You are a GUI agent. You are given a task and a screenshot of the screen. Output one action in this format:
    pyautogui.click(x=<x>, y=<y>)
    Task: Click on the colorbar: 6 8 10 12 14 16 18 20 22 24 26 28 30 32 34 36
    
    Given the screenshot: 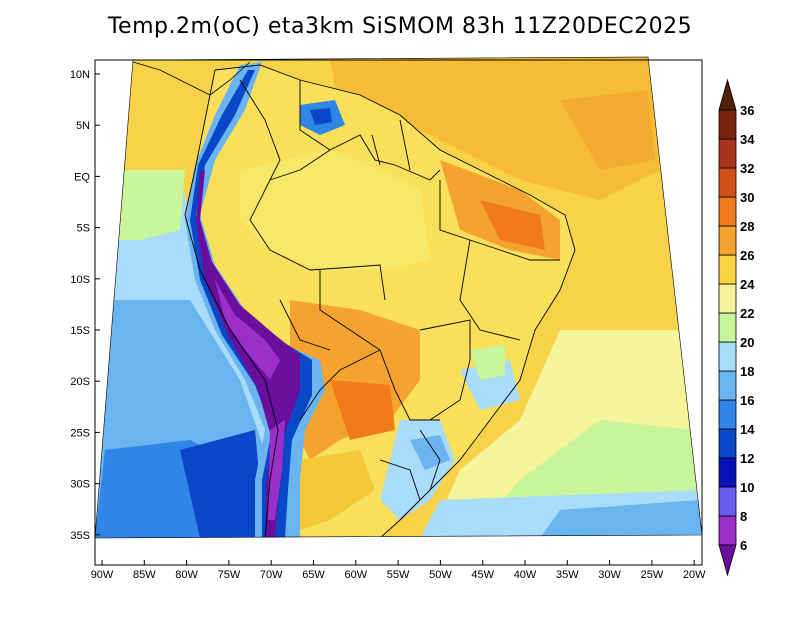 What is the action you would take?
    pyautogui.click(x=736, y=327)
    